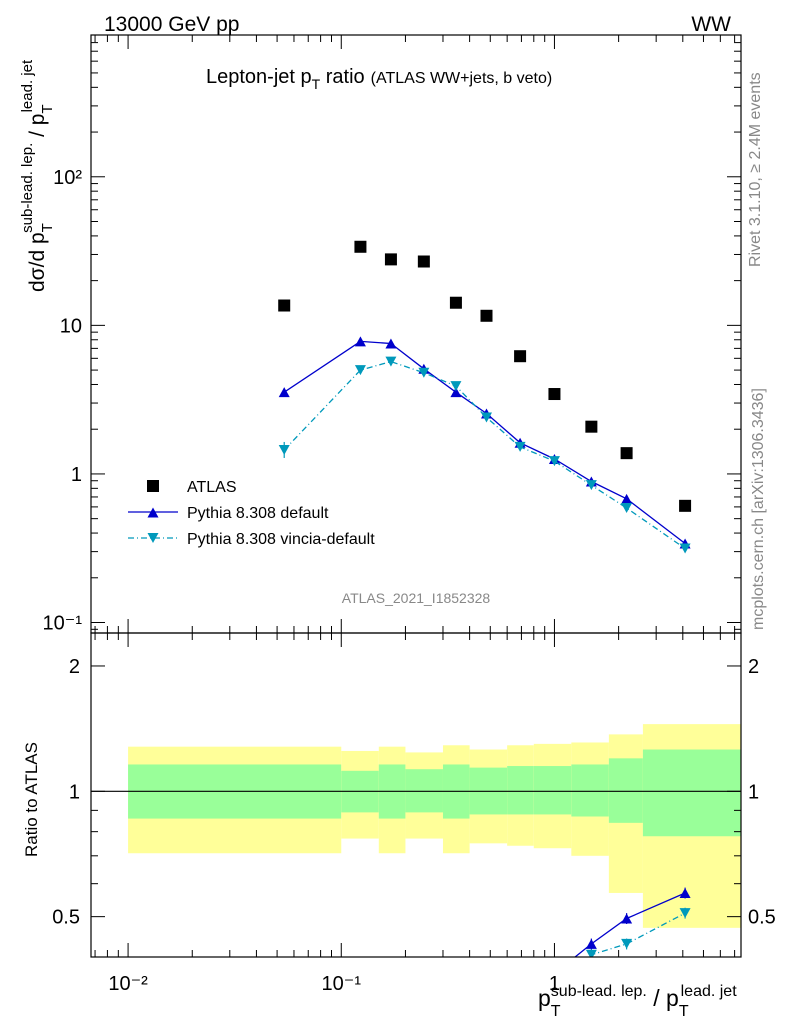  What do you see at coordinates (153, 538) in the screenshot?
I see `legend-marker-pythia-vincia` at bounding box center [153, 538].